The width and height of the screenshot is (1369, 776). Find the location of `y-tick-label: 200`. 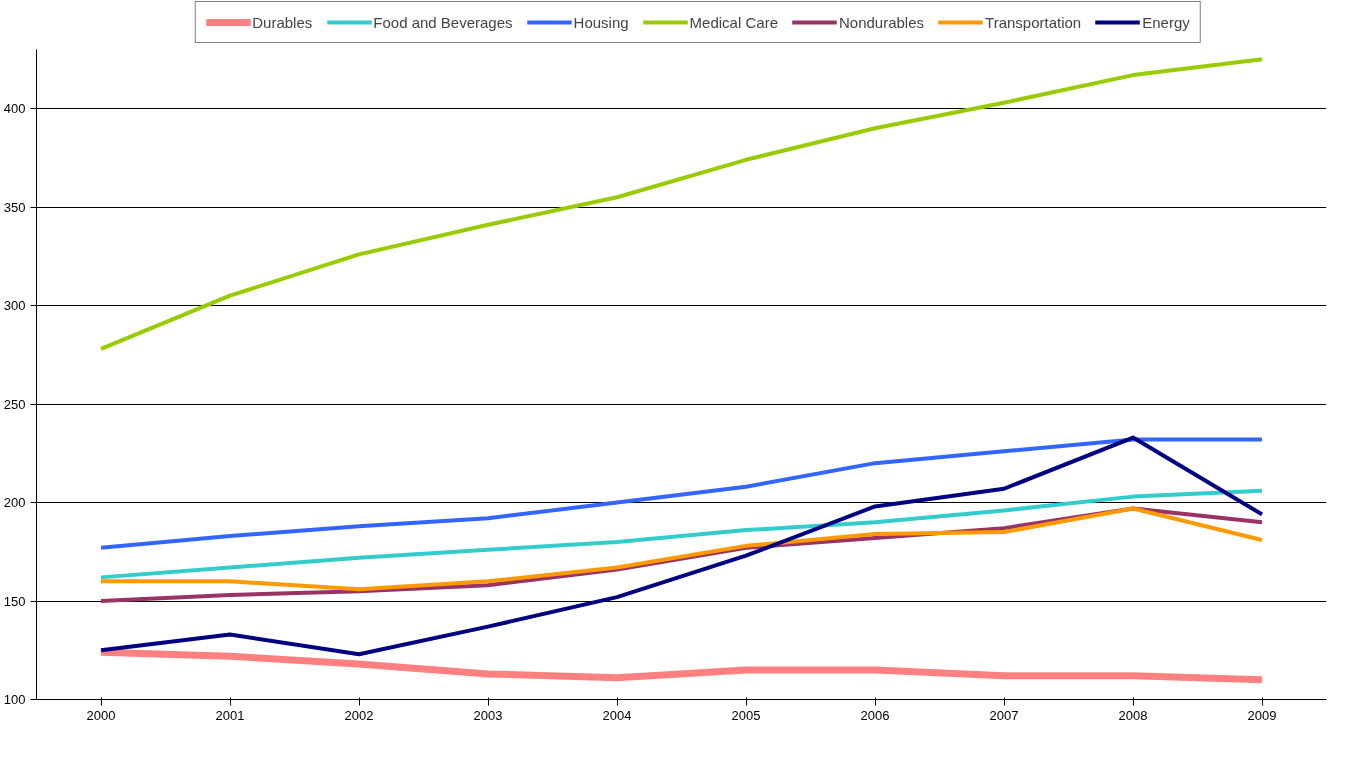

y-tick-label: 200 is located at coordinates (14, 503).